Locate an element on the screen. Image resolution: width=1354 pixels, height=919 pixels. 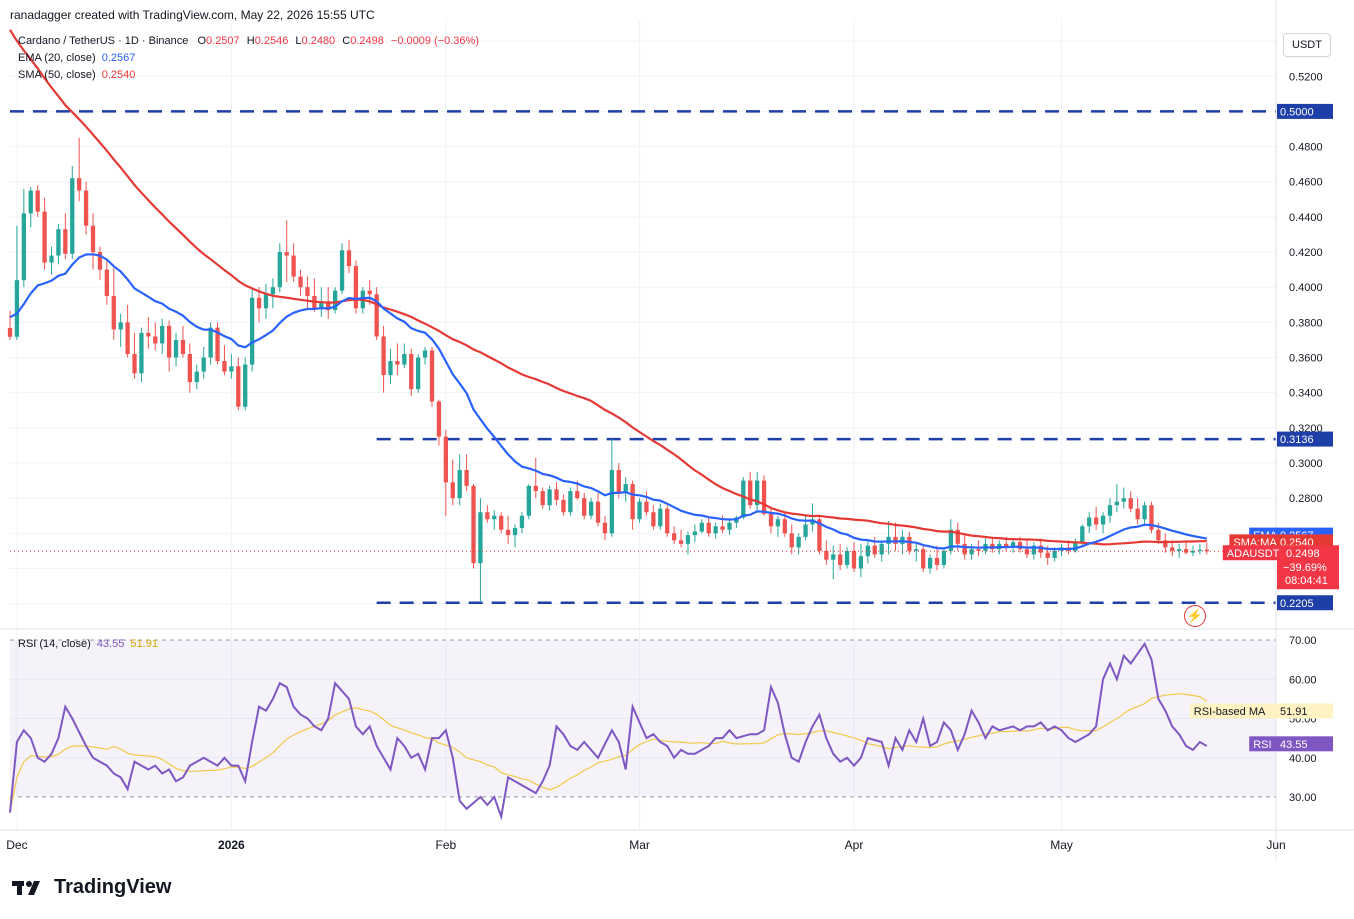
high-value: 0.2546 is located at coordinates (271, 41).